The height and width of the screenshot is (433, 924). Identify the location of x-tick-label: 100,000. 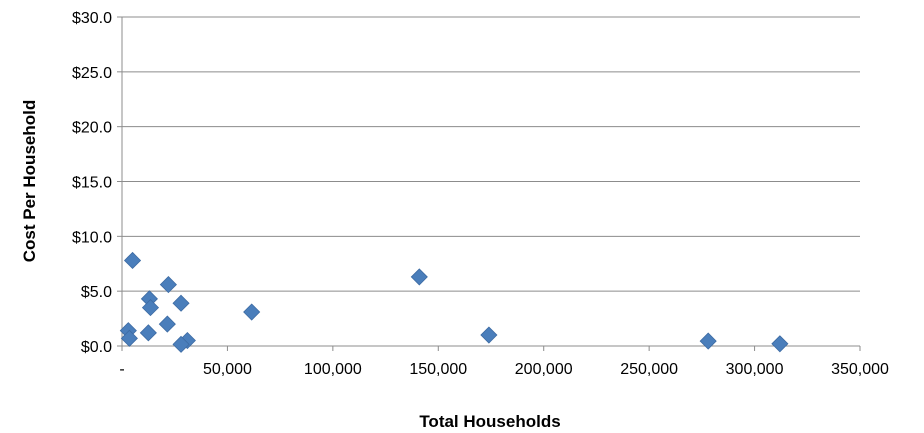
(333, 369).